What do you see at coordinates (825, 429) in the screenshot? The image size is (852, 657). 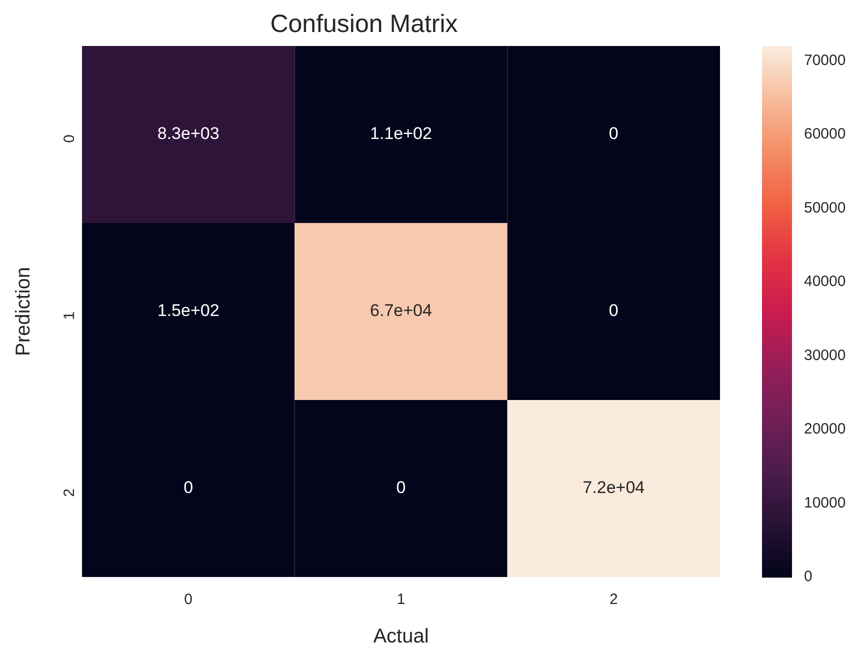 I see `color-bar-label: 20000` at bounding box center [825, 429].